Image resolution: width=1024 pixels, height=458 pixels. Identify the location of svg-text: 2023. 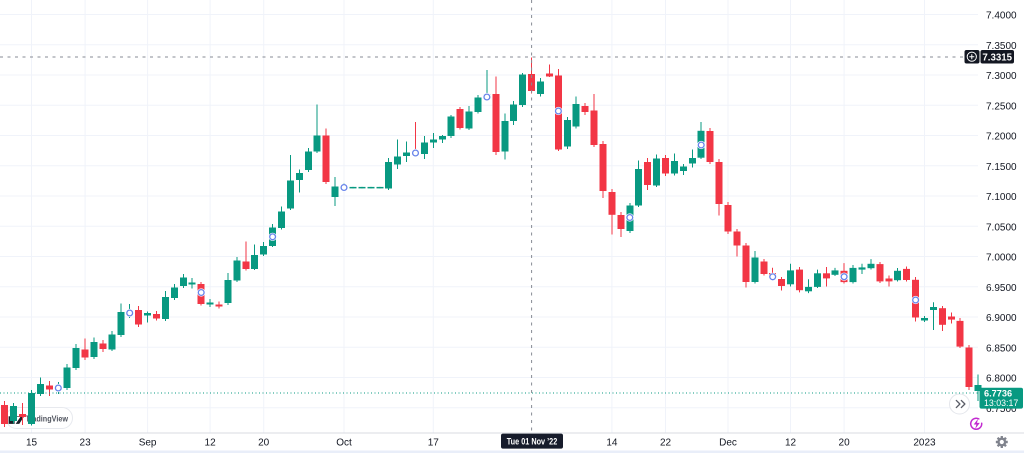
(924, 443).